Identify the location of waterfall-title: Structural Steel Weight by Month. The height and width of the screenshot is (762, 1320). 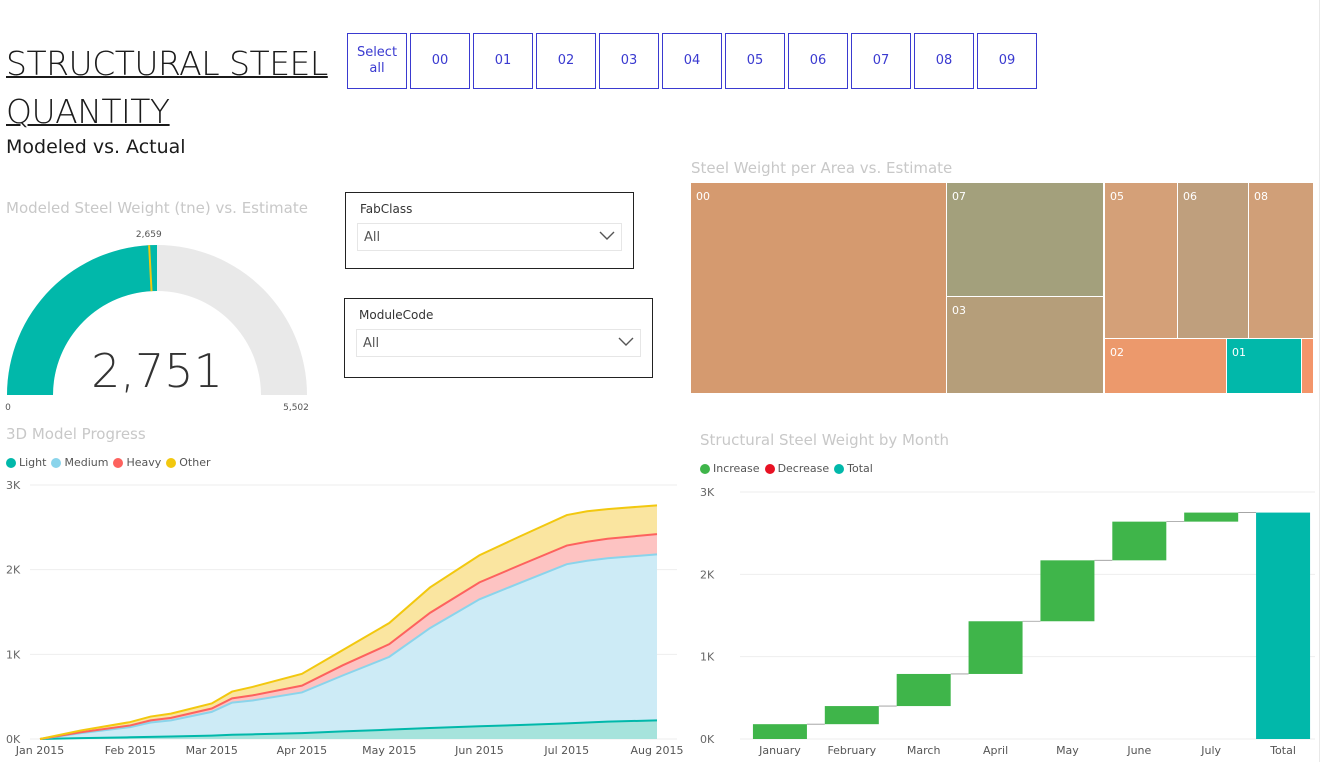
(825, 440).